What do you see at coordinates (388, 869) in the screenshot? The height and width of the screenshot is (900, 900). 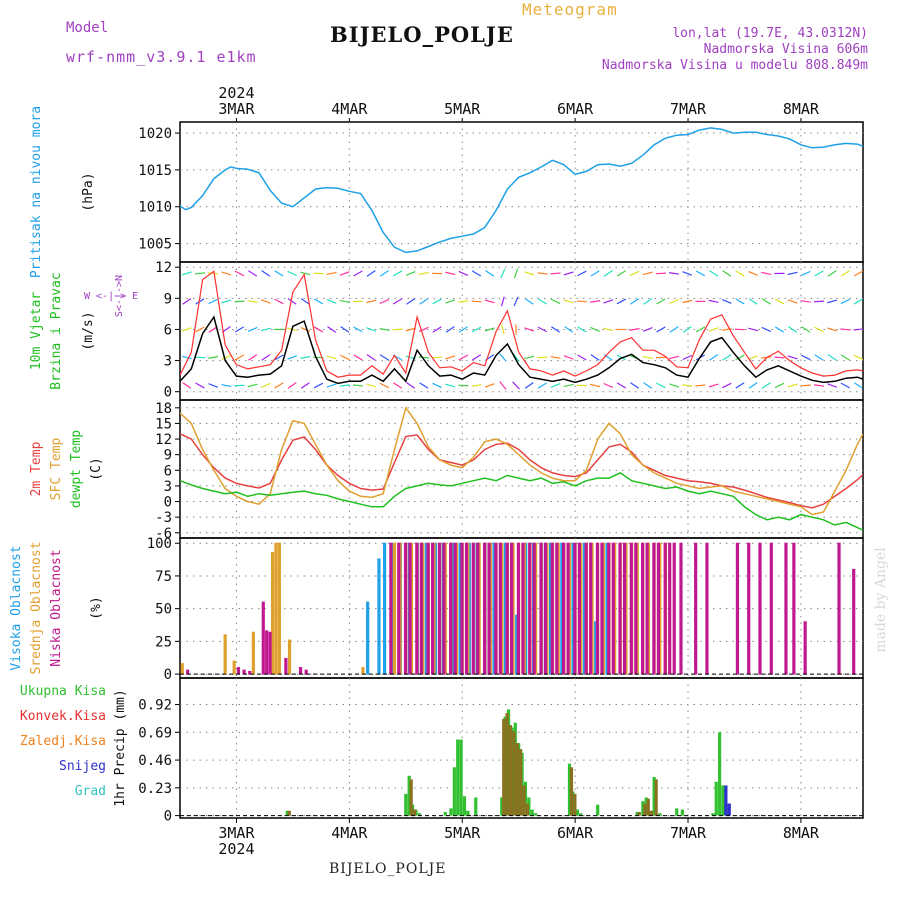 I see `footer-station: BIJELO_POLJE` at bounding box center [388, 869].